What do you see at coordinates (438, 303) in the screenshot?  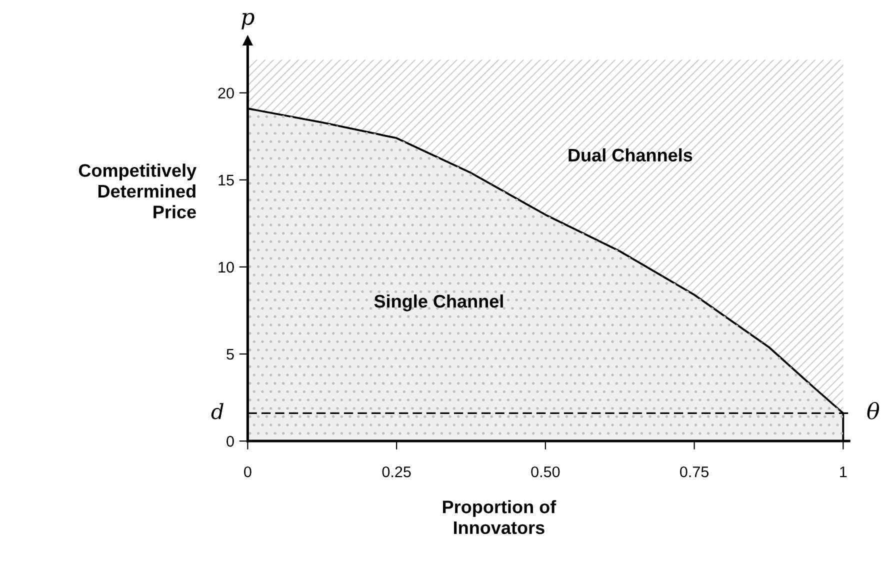 I see `annotation: Single Channel` at bounding box center [438, 303].